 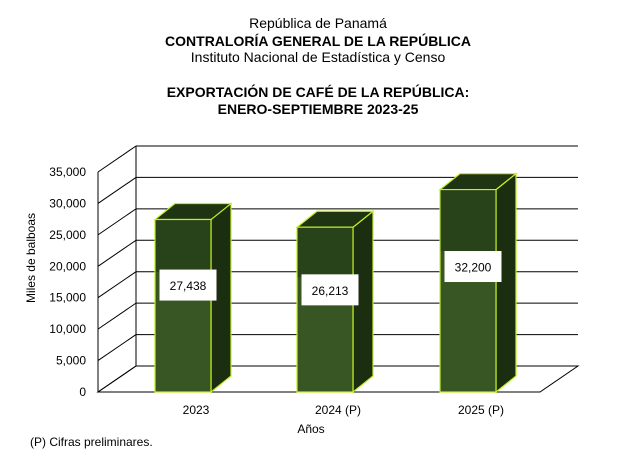 What do you see at coordinates (67, 172) in the screenshot?
I see `y-tick-label: 35,000` at bounding box center [67, 172].